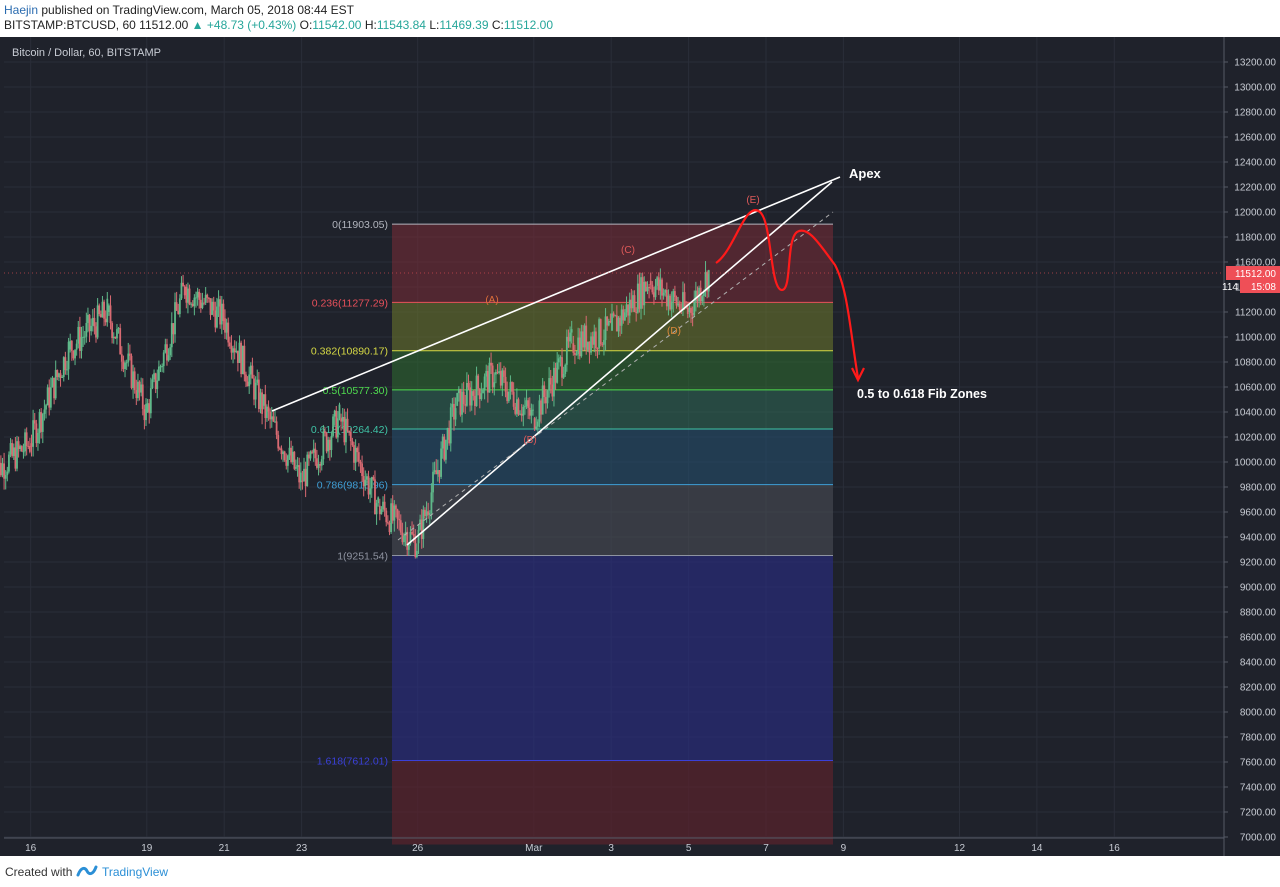 This screenshot has width=1280, height=887. I want to click on x-tick-label: 5, so click(689, 848).